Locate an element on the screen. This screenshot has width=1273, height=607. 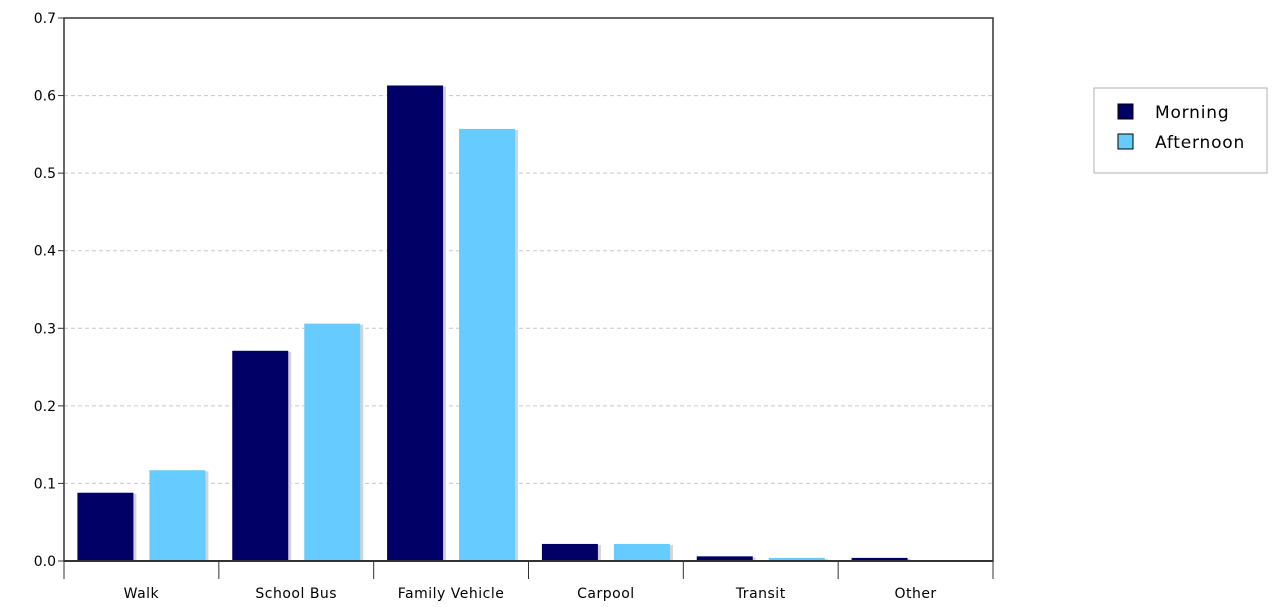
y-tick-label: 0.6 is located at coordinates (45, 97).